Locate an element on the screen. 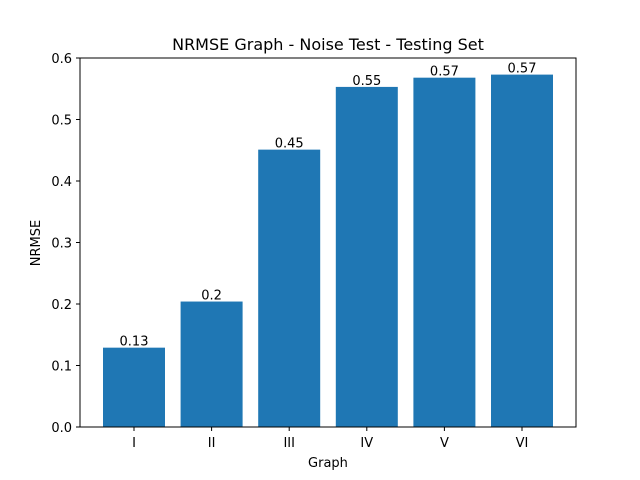 The width and height of the screenshot is (640, 480). y-tick-label: 0.1 is located at coordinates (61, 367).